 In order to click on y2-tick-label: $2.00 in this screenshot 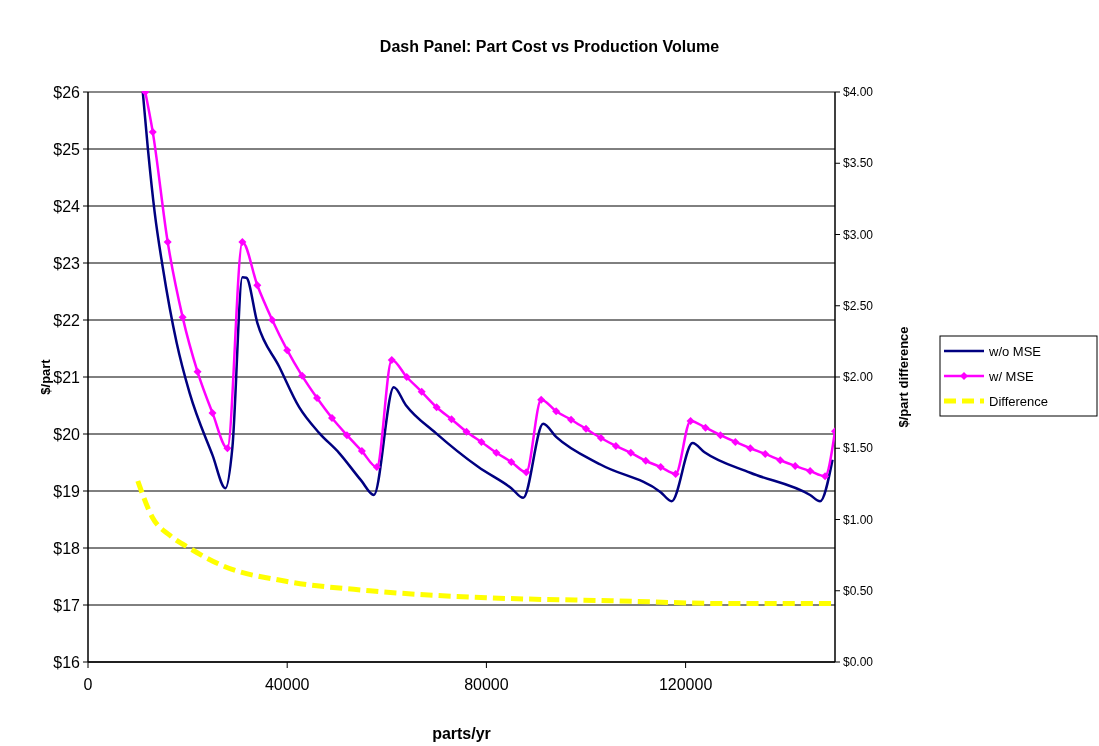, I will do `click(858, 377)`.